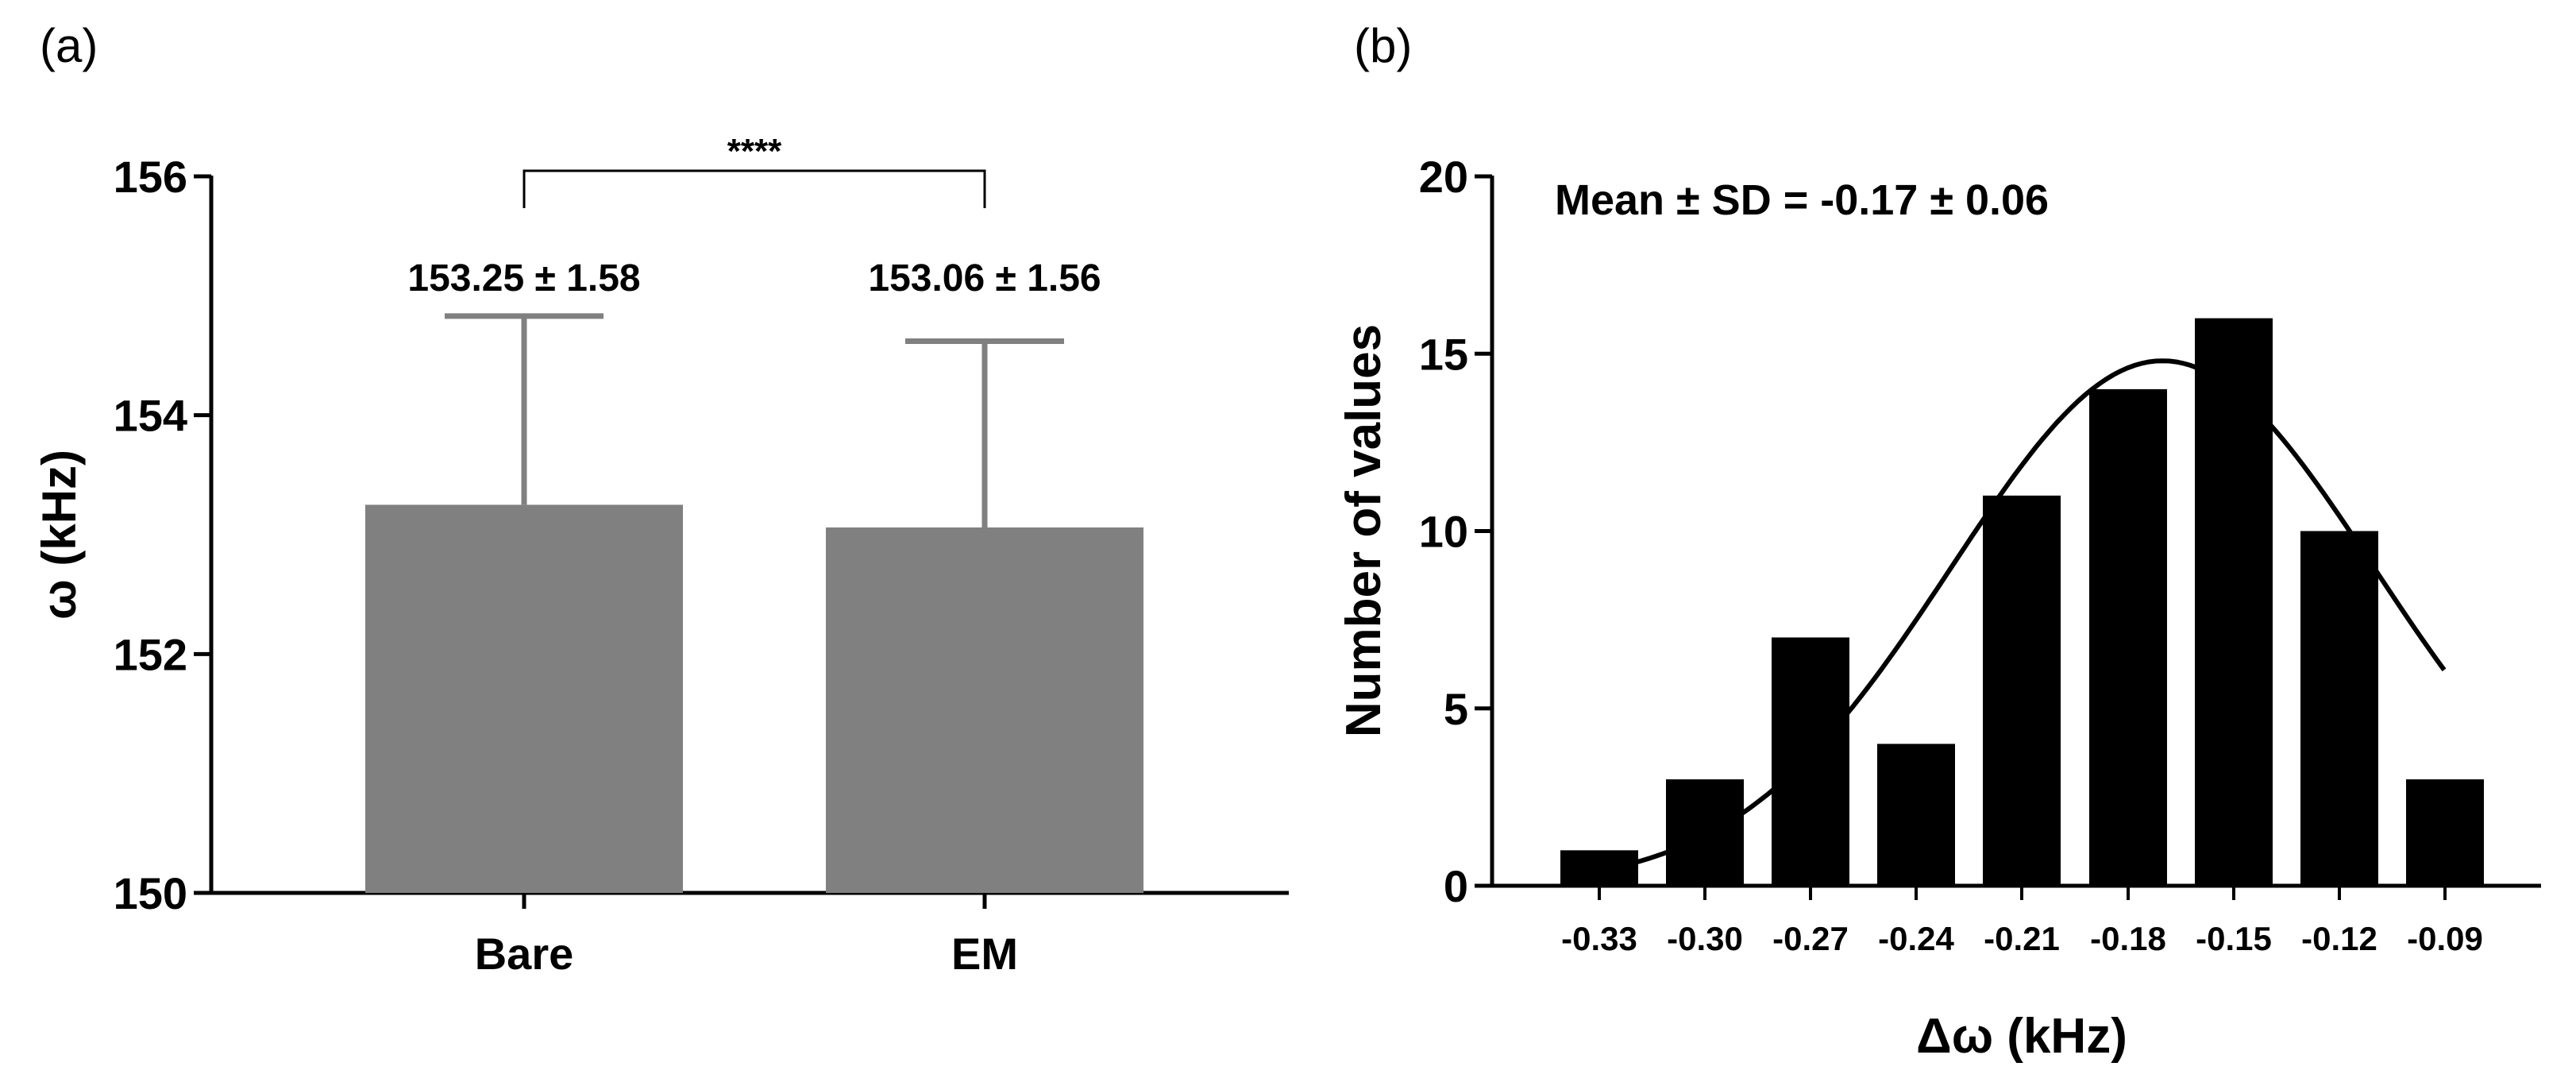 The width and height of the screenshot is (2576, 1078). What do you see at coordinates (1456, 886) in the screenshot?
I see `b-y-tick-label: 0` at bounding box center [1456, 886].